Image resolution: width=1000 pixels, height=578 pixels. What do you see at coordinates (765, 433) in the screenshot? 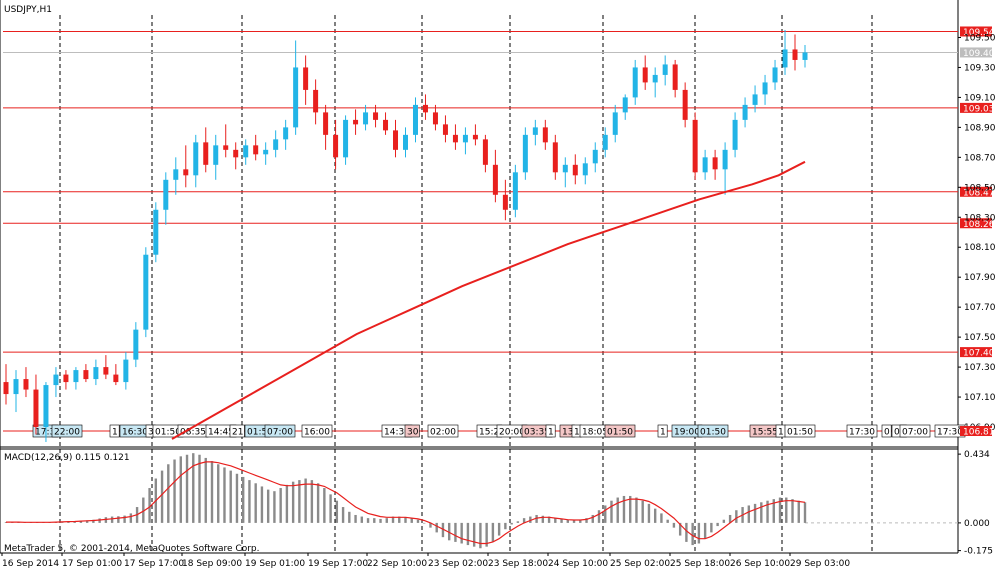
I see `event-tag-label: 15:55` at bounding box center [765, 433].